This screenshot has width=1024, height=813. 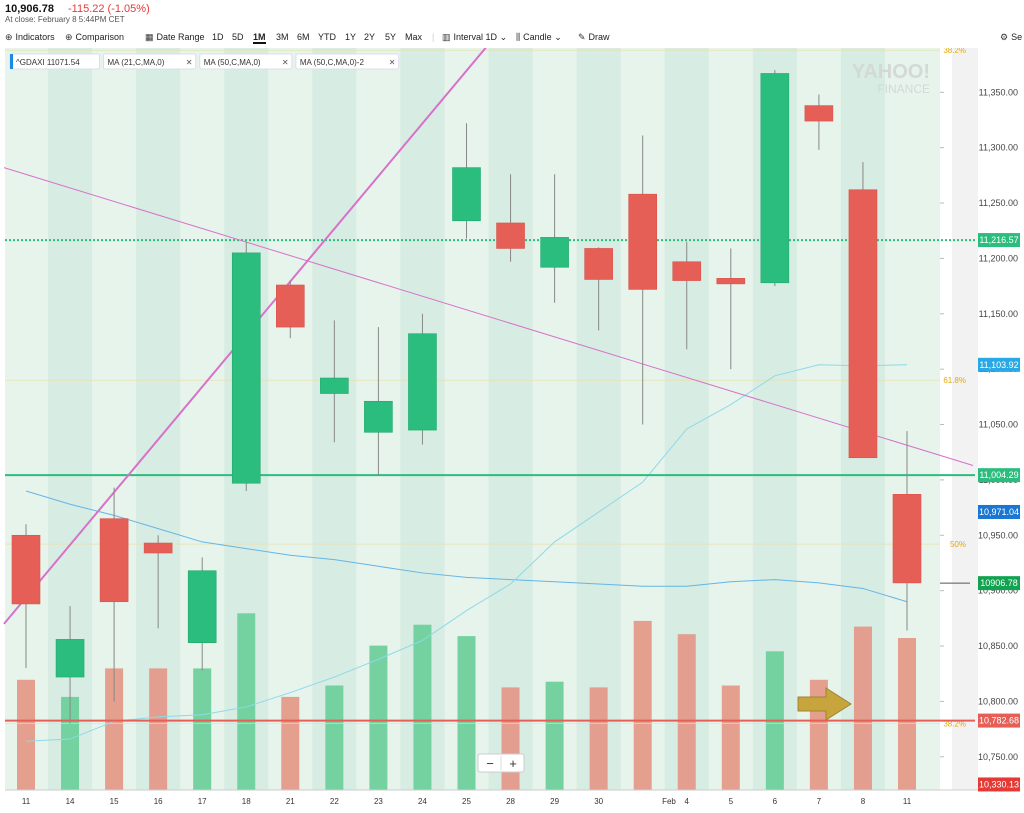 I want to click on range-1d: 1D, so click(x=218, y=37).